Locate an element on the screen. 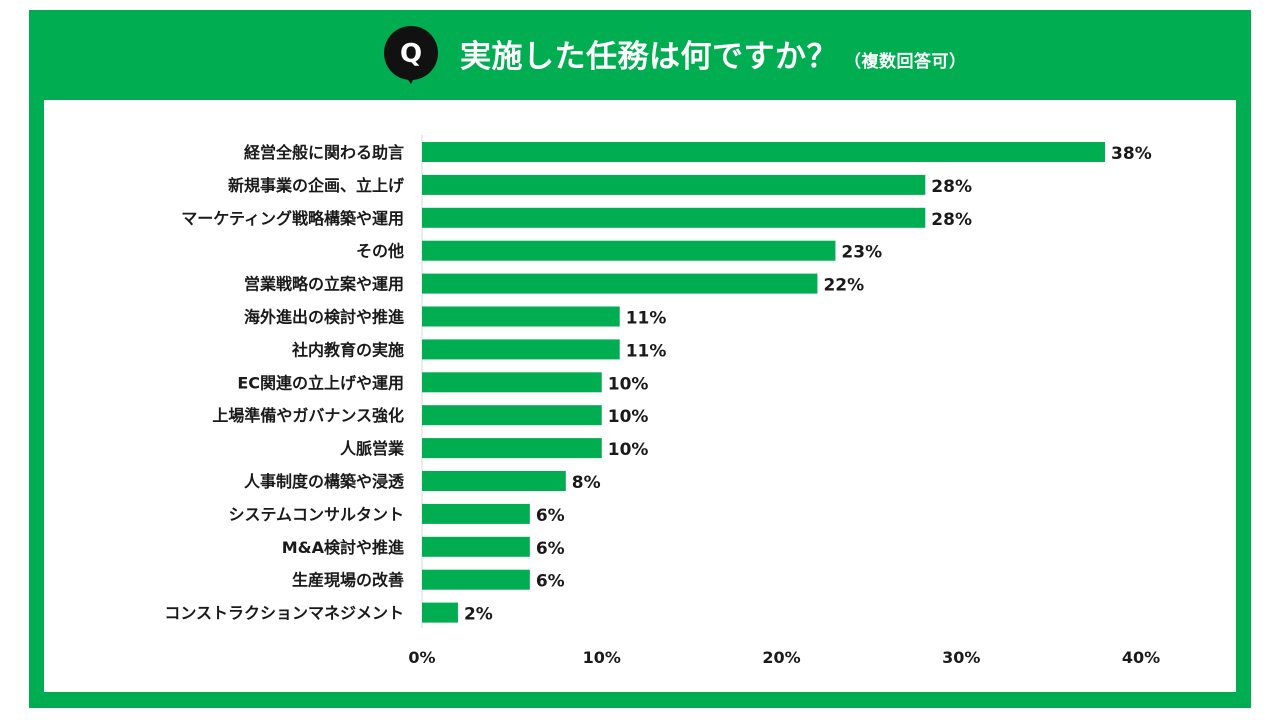  x-tick-label: 10% is located at coordinates (602, 657).